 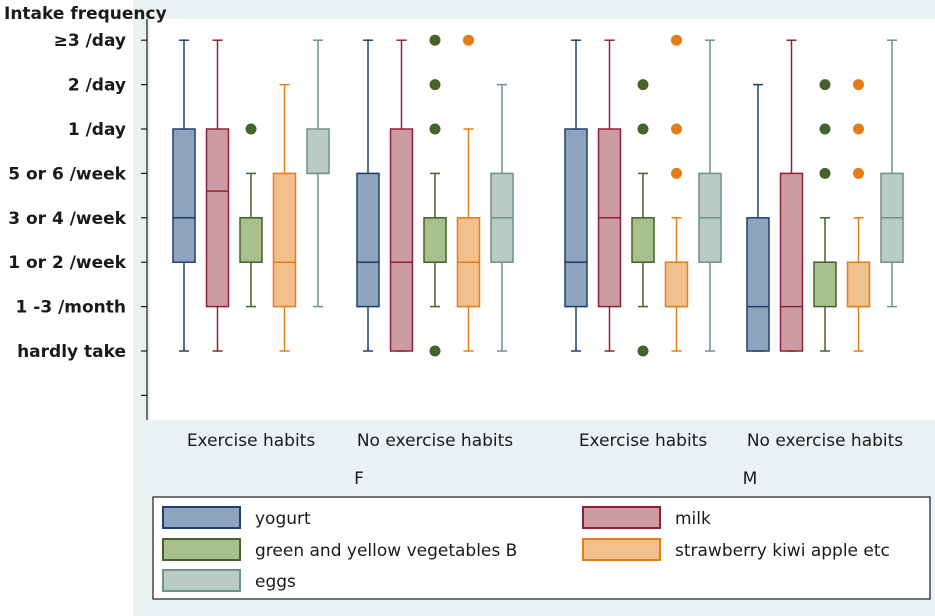 I want to click on x-group-label: M, so click(x=750, y=479).